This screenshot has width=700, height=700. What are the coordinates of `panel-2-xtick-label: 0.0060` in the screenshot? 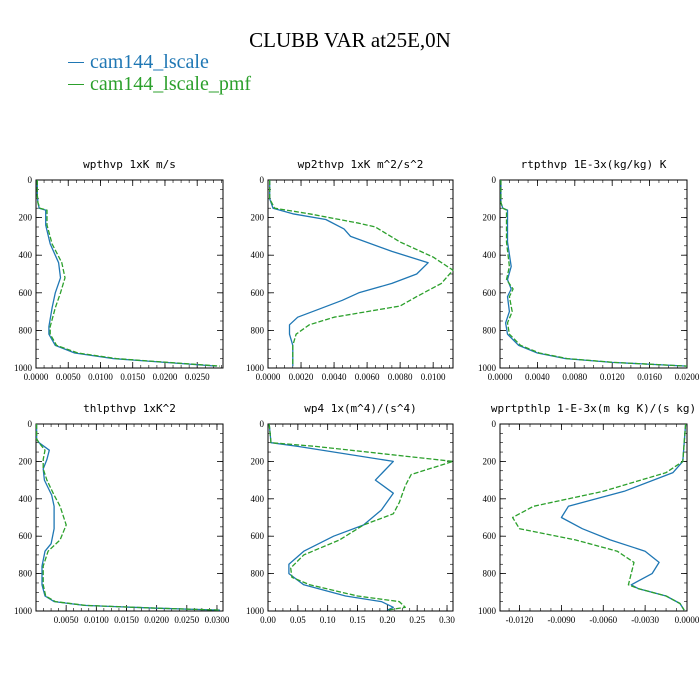 It's located at (367, 377).